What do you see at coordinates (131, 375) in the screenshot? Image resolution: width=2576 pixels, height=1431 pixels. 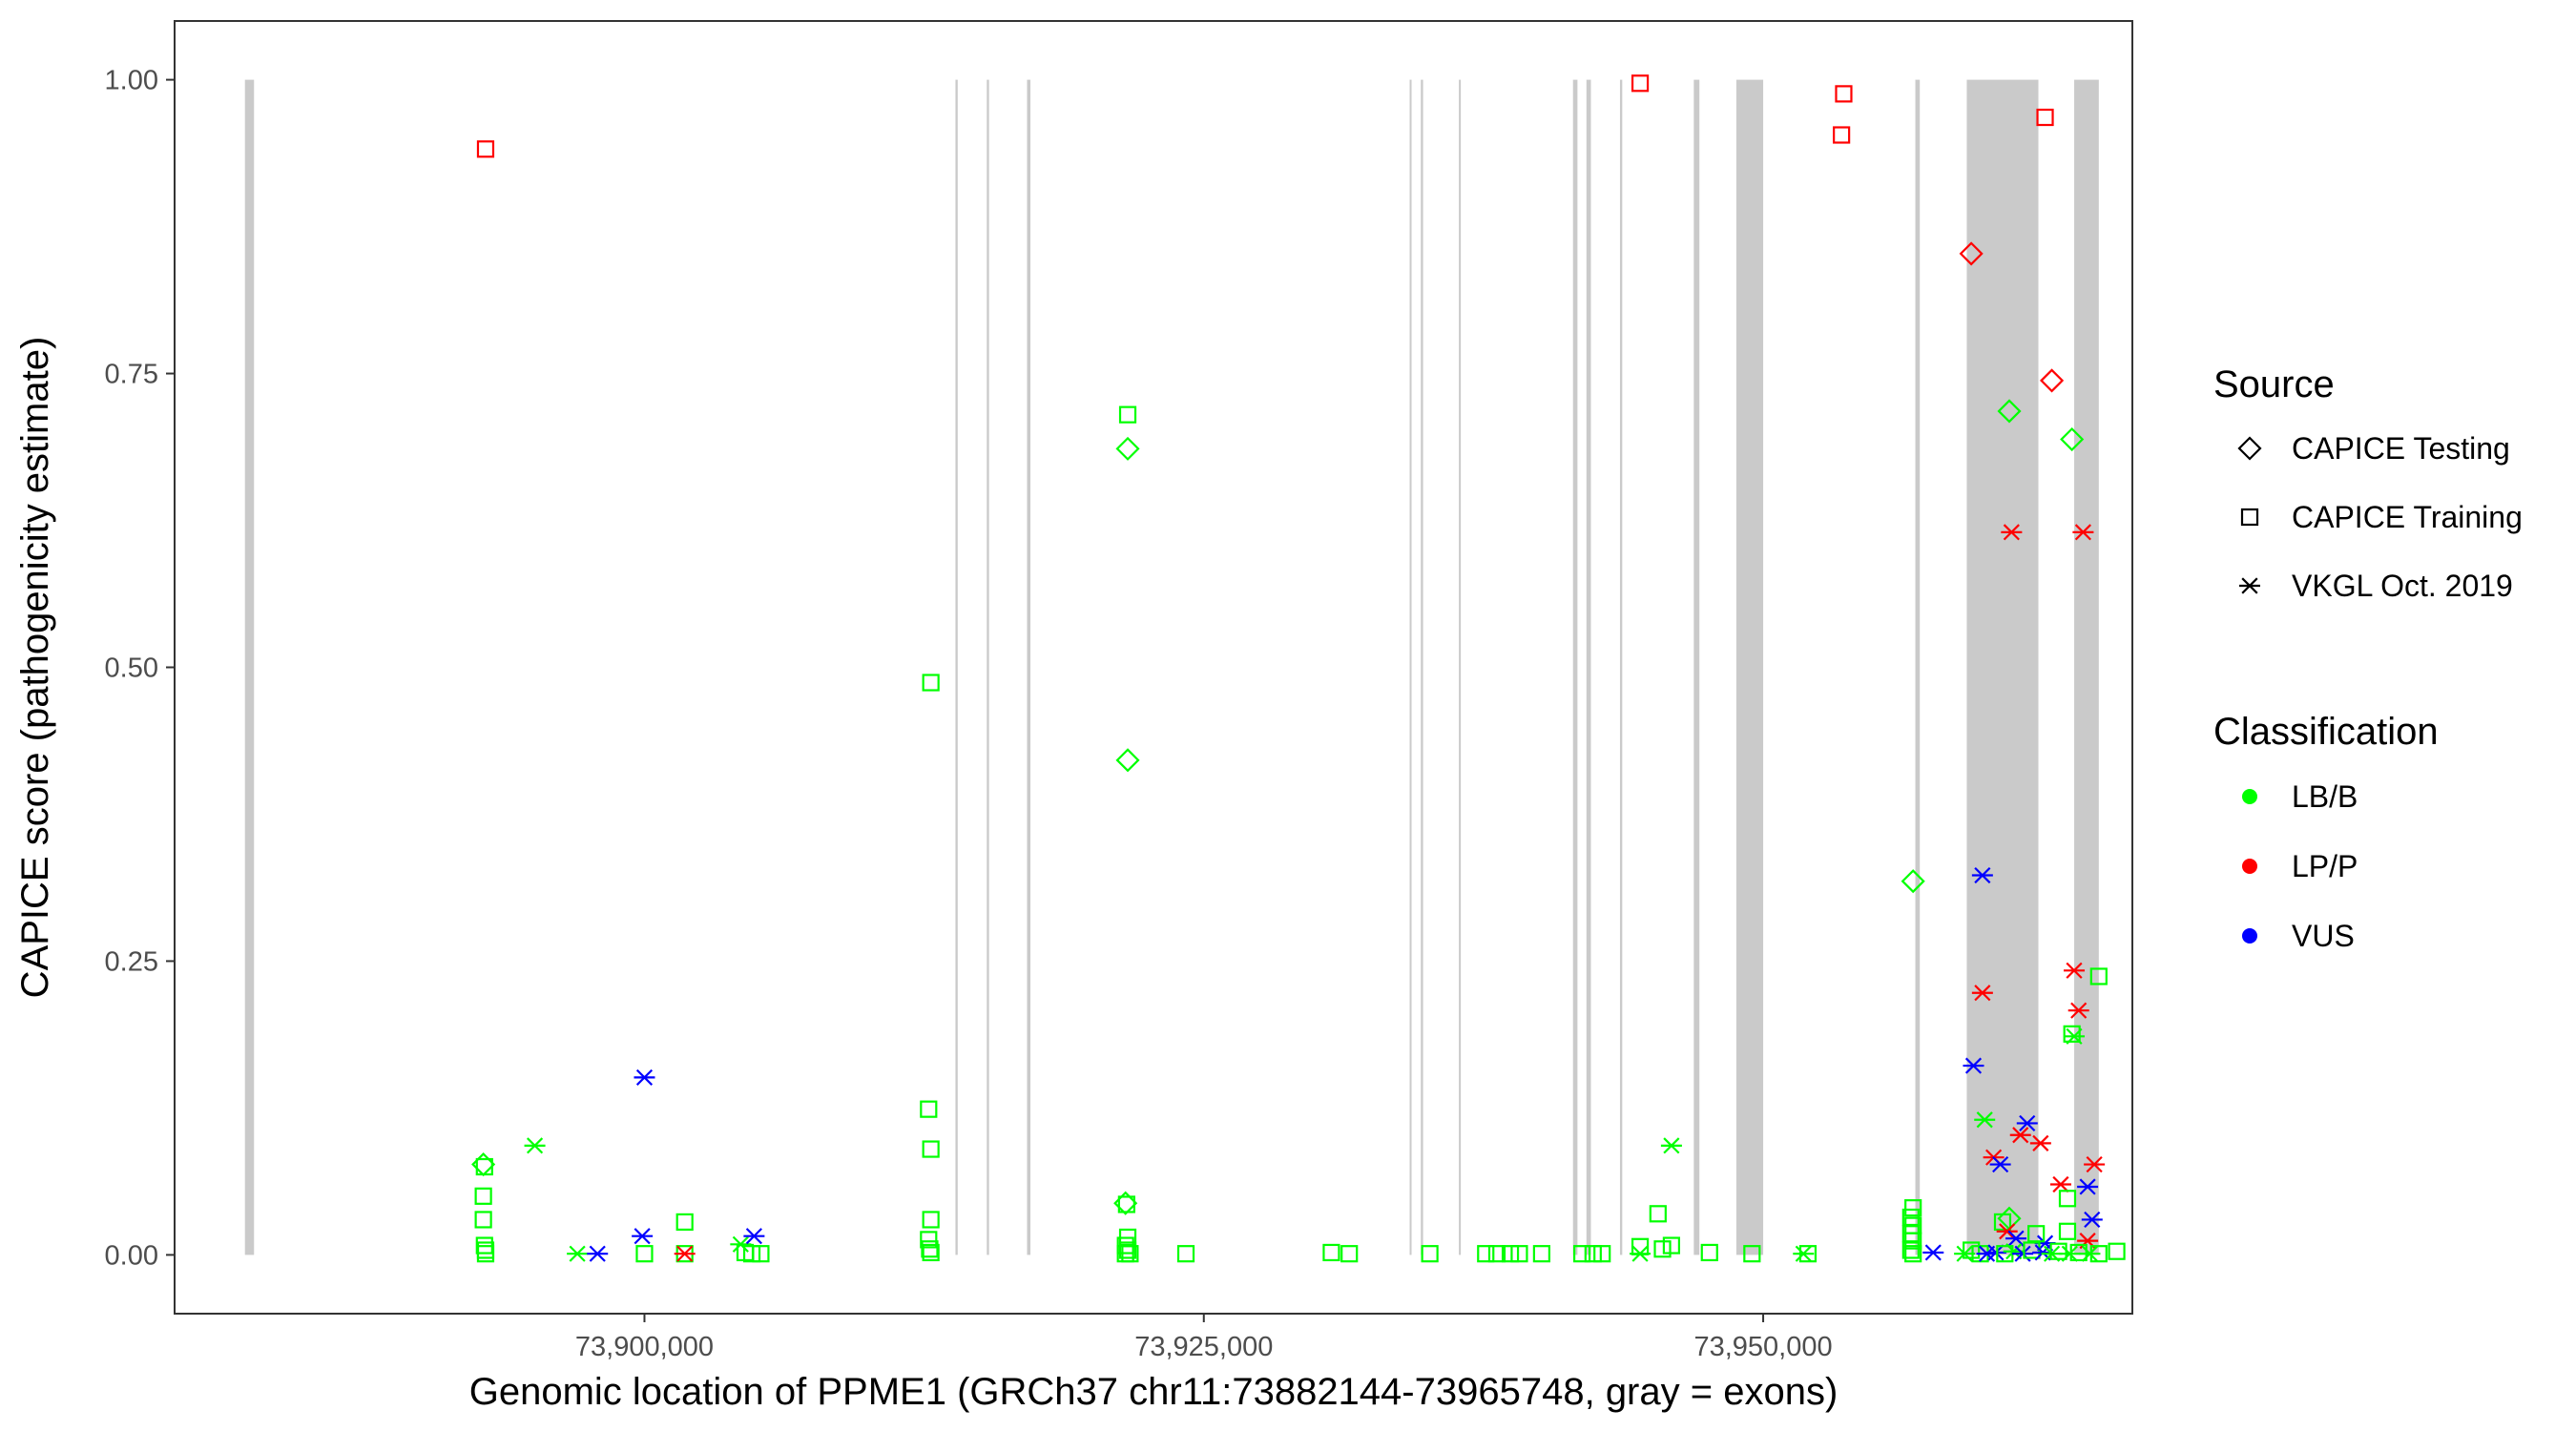 I see `y-tick-label: 0.75` at bounding box center [131, 375].